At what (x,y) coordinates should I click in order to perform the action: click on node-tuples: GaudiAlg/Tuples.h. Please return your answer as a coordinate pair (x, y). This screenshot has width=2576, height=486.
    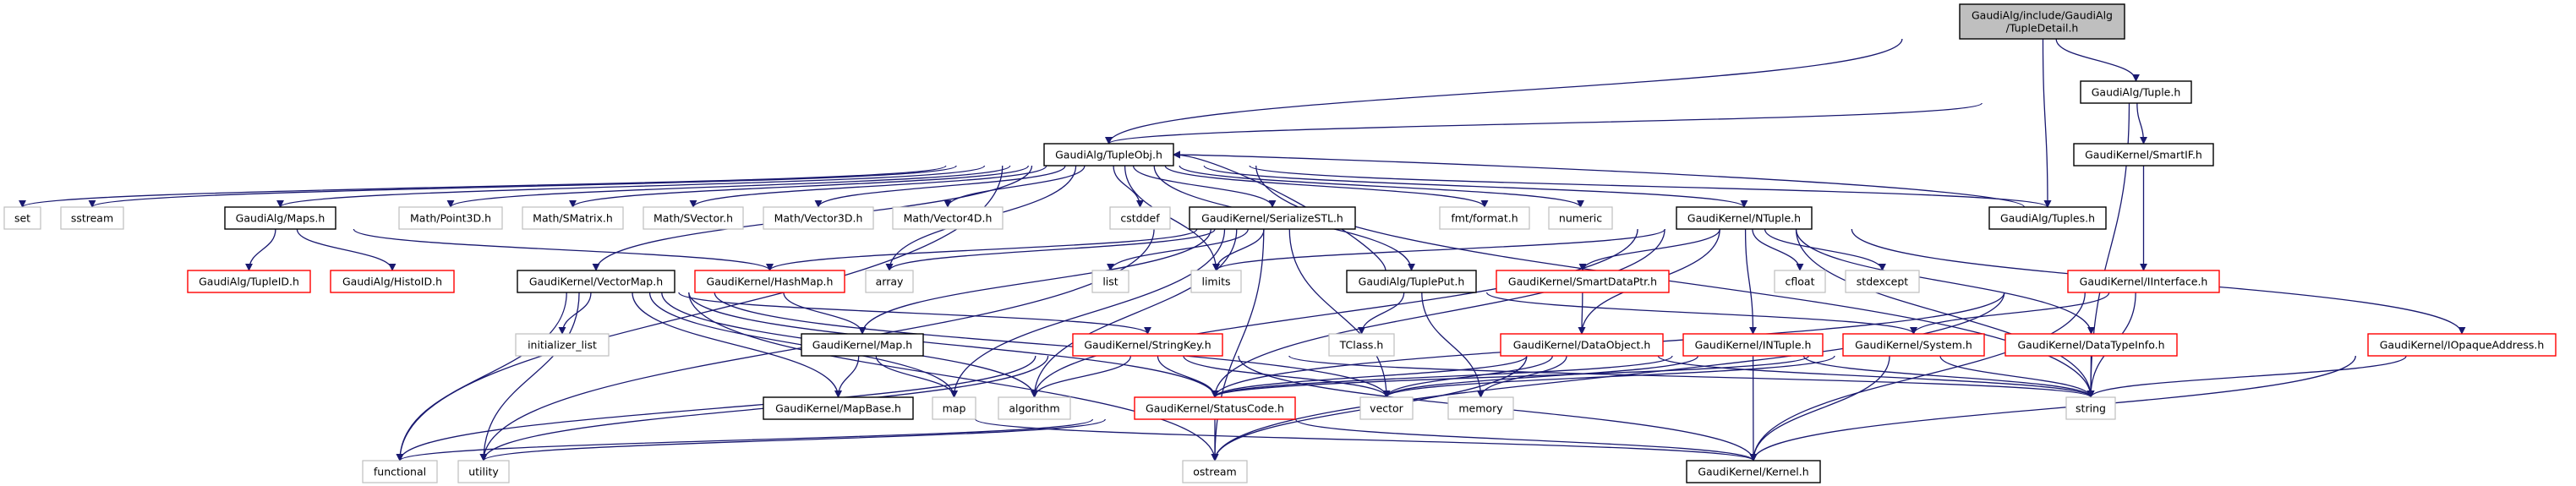
    Looking at the image, I should click on (2048, 218).